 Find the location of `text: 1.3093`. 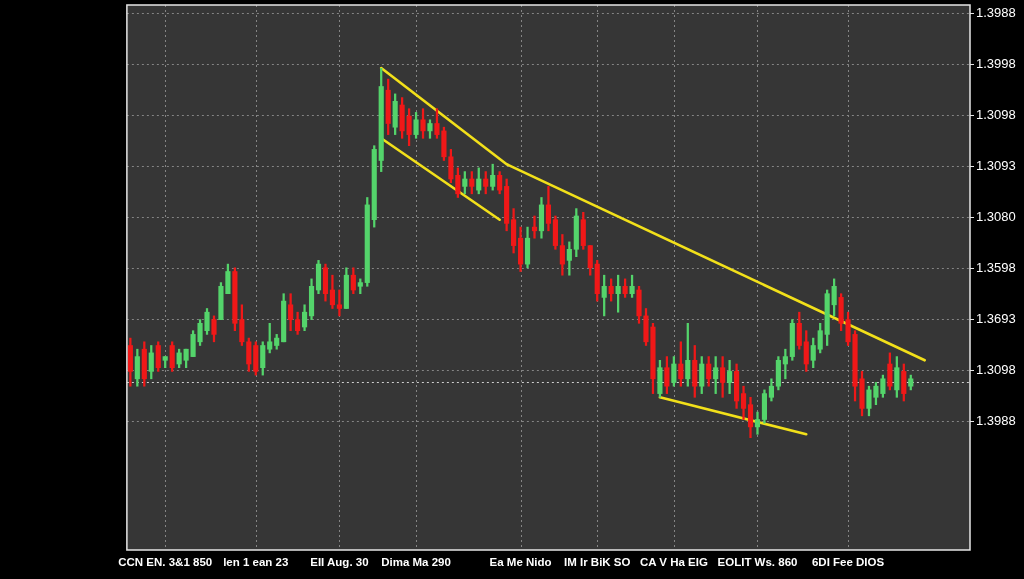

text: 1.3093 is located at coordinates (996, 165).